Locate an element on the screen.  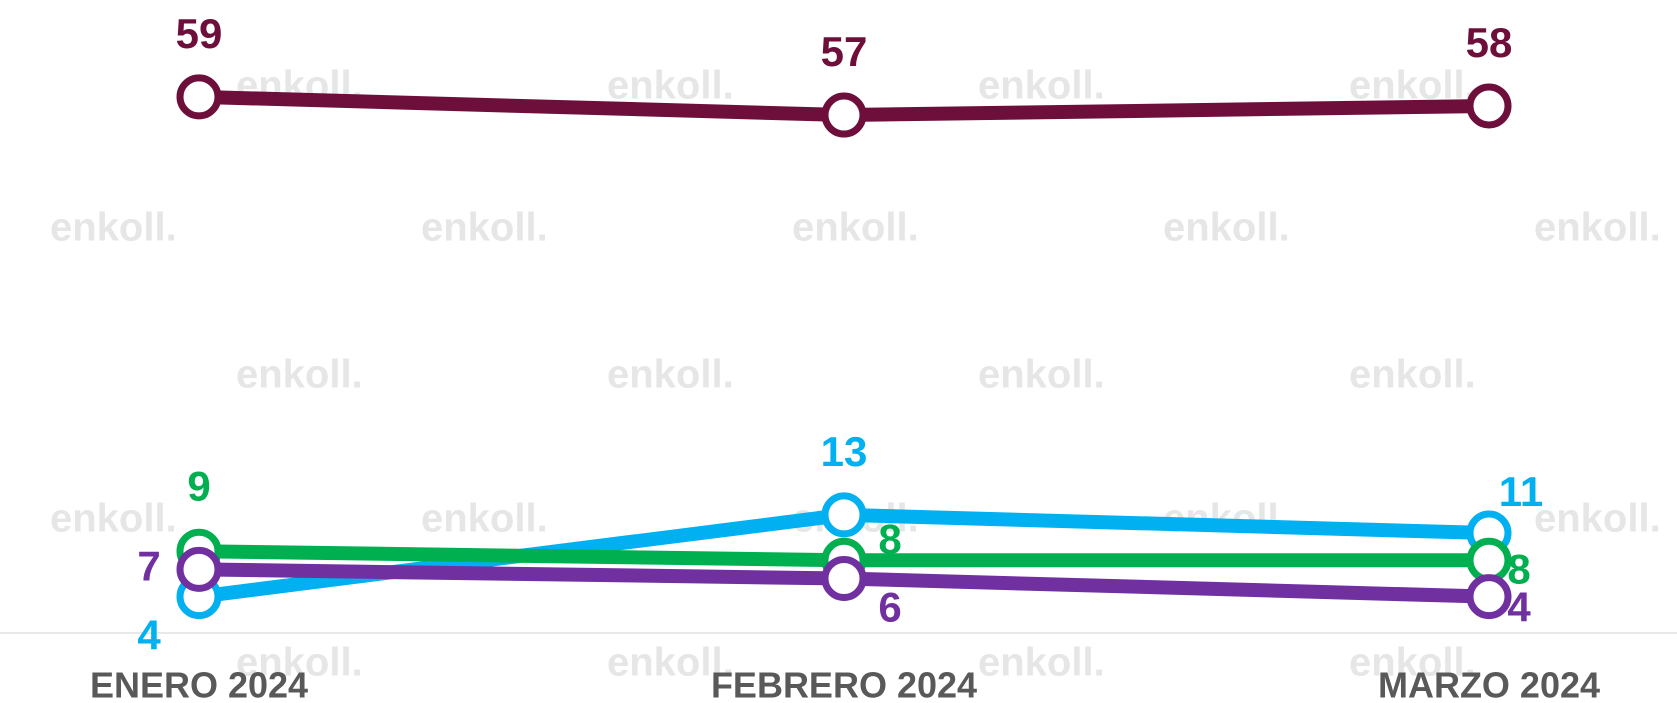
data-label: 13 is located at coordinates (844, 451).